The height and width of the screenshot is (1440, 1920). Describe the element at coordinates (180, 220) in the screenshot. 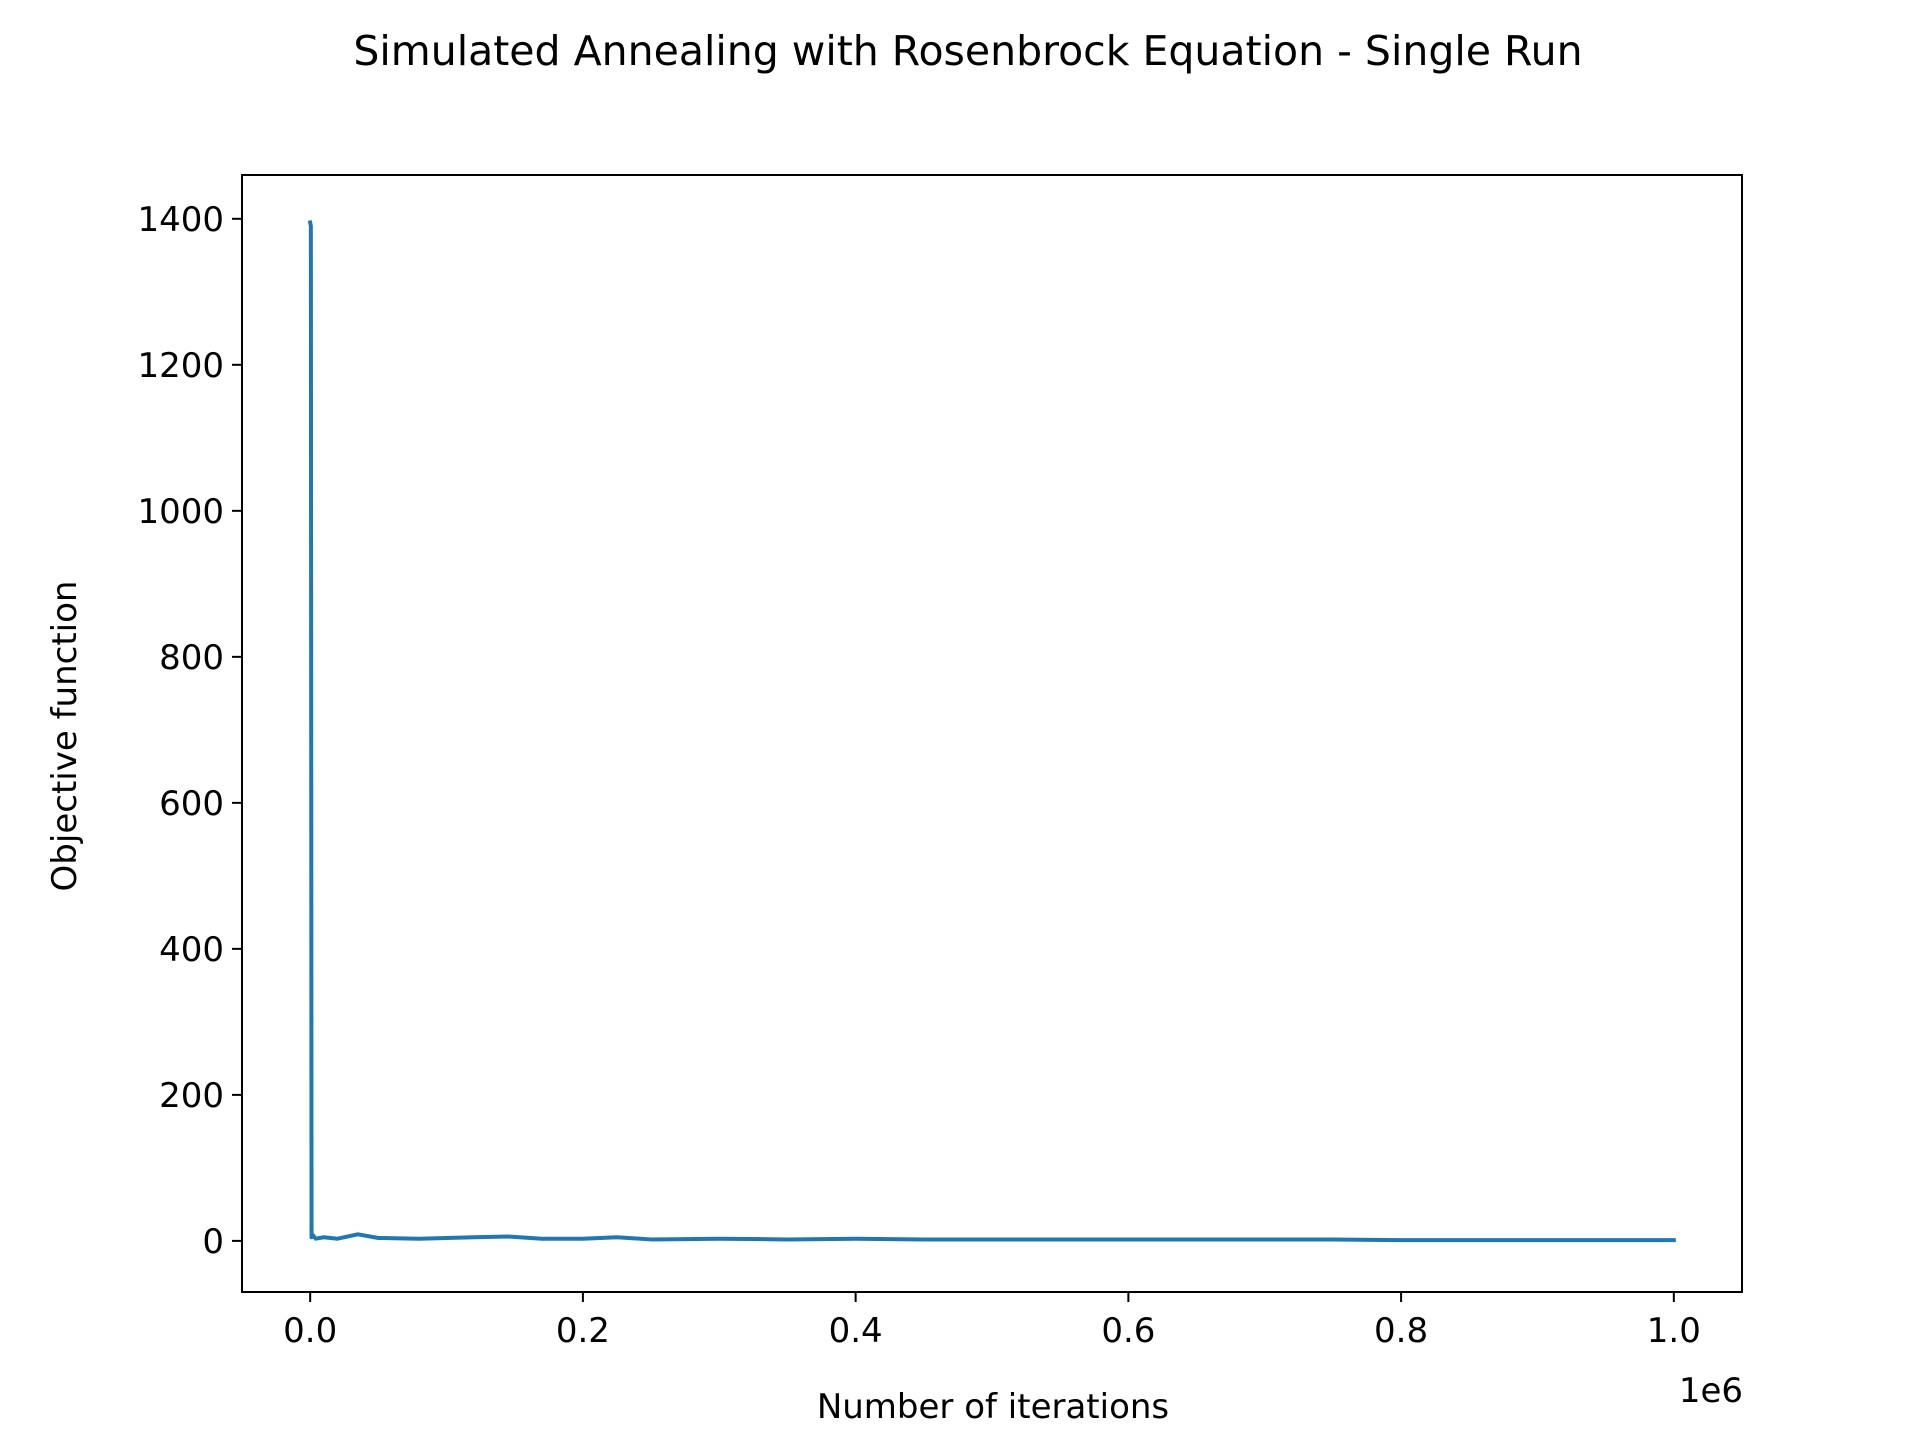

I see `y-tick-label: 1400` at that location.